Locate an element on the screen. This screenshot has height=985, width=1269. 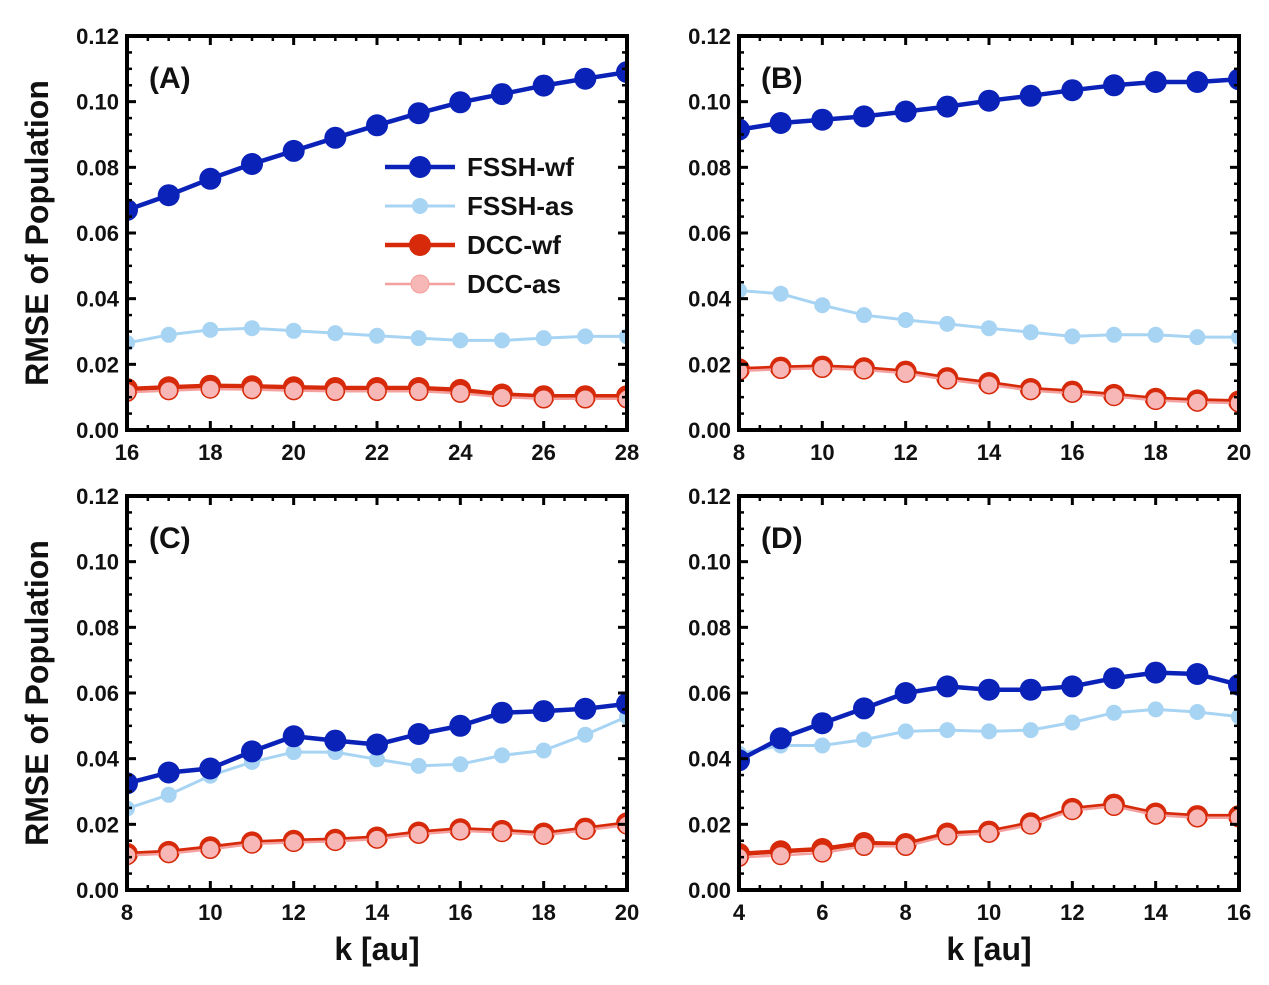
x-tick-label: 8 is located at coordinates (906, 912).